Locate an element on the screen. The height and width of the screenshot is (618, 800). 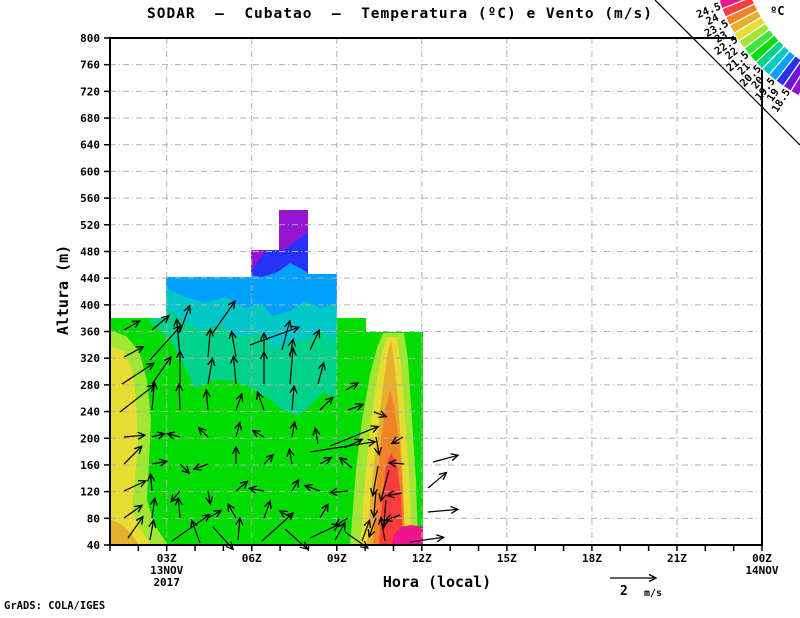
y-tick-label: 600 is located at coordinates (90, 171).